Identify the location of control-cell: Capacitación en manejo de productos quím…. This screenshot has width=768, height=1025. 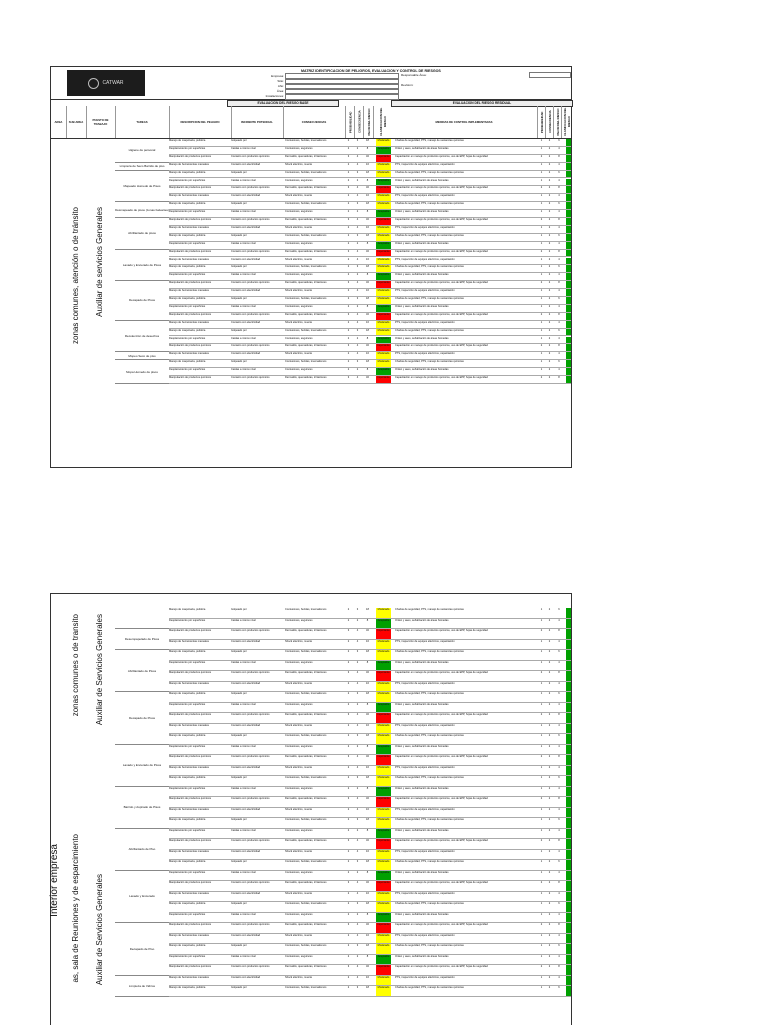
(441, 924).